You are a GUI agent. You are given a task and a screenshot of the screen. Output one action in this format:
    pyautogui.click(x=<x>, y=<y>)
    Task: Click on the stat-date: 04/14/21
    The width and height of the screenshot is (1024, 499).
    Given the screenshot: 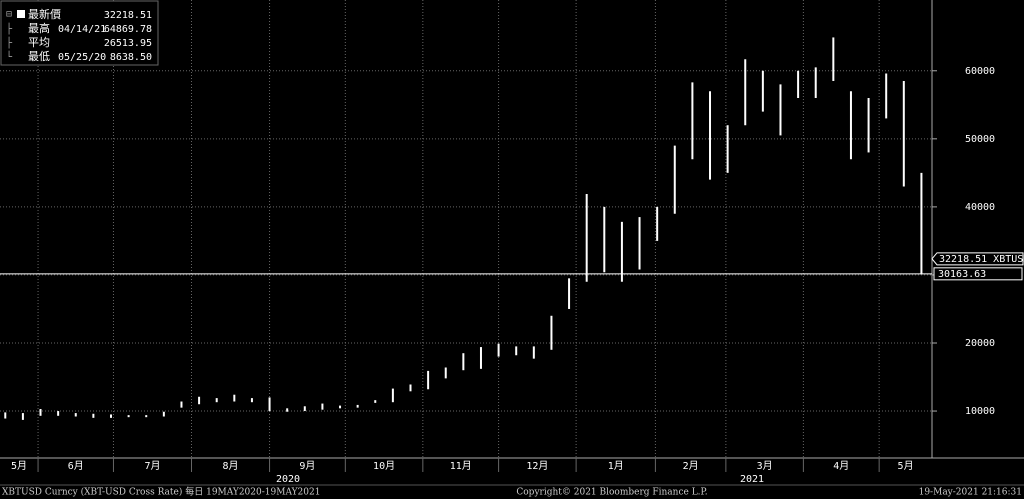 What is the action you would take?
    pyautogui.click(x=82, y=29)
    